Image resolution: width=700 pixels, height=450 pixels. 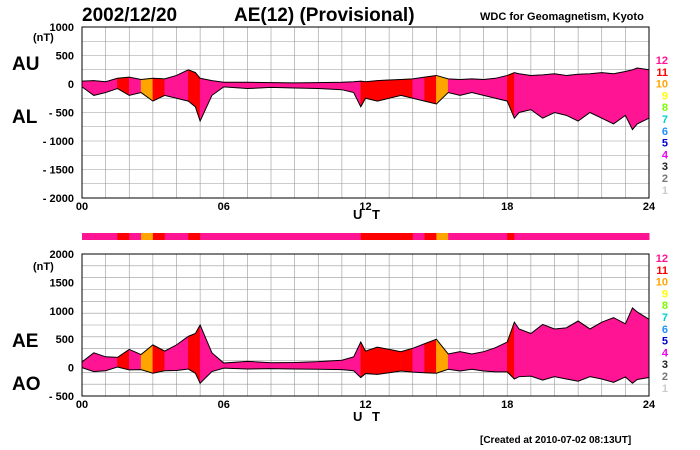 I want to click on legend-level-10: 10, so click(x=662, y=85).